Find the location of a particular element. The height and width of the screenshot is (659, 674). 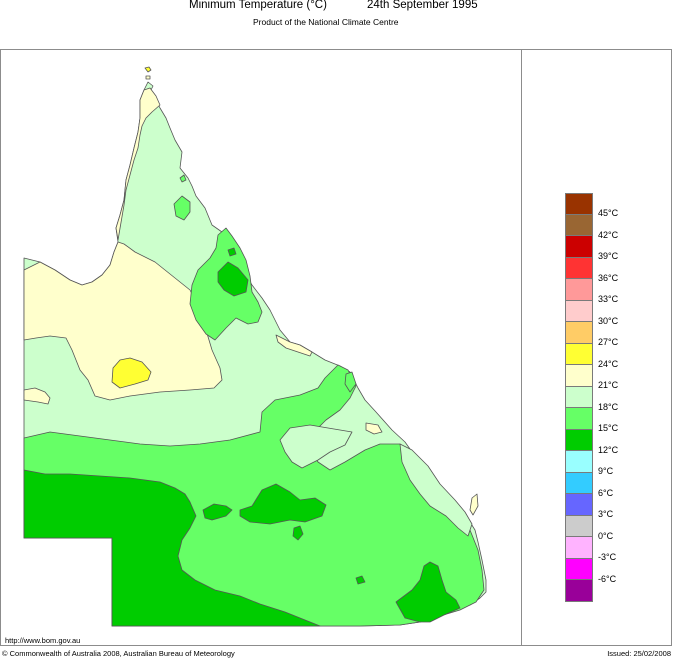

zone-12-15-tablelands-small is located at coordinates (232, 252).